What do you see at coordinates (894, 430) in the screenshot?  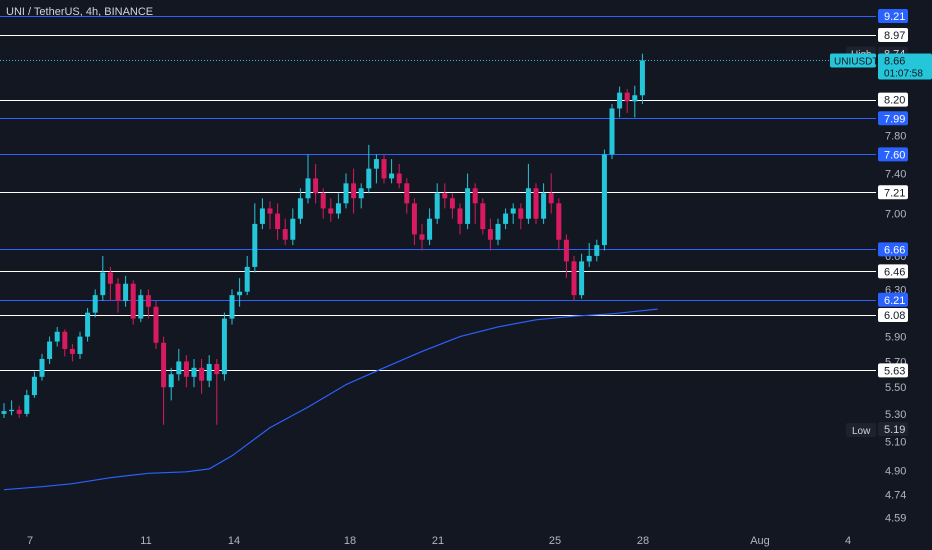 I see `low-price-label: 5.19` at bounding box center [894, 430].